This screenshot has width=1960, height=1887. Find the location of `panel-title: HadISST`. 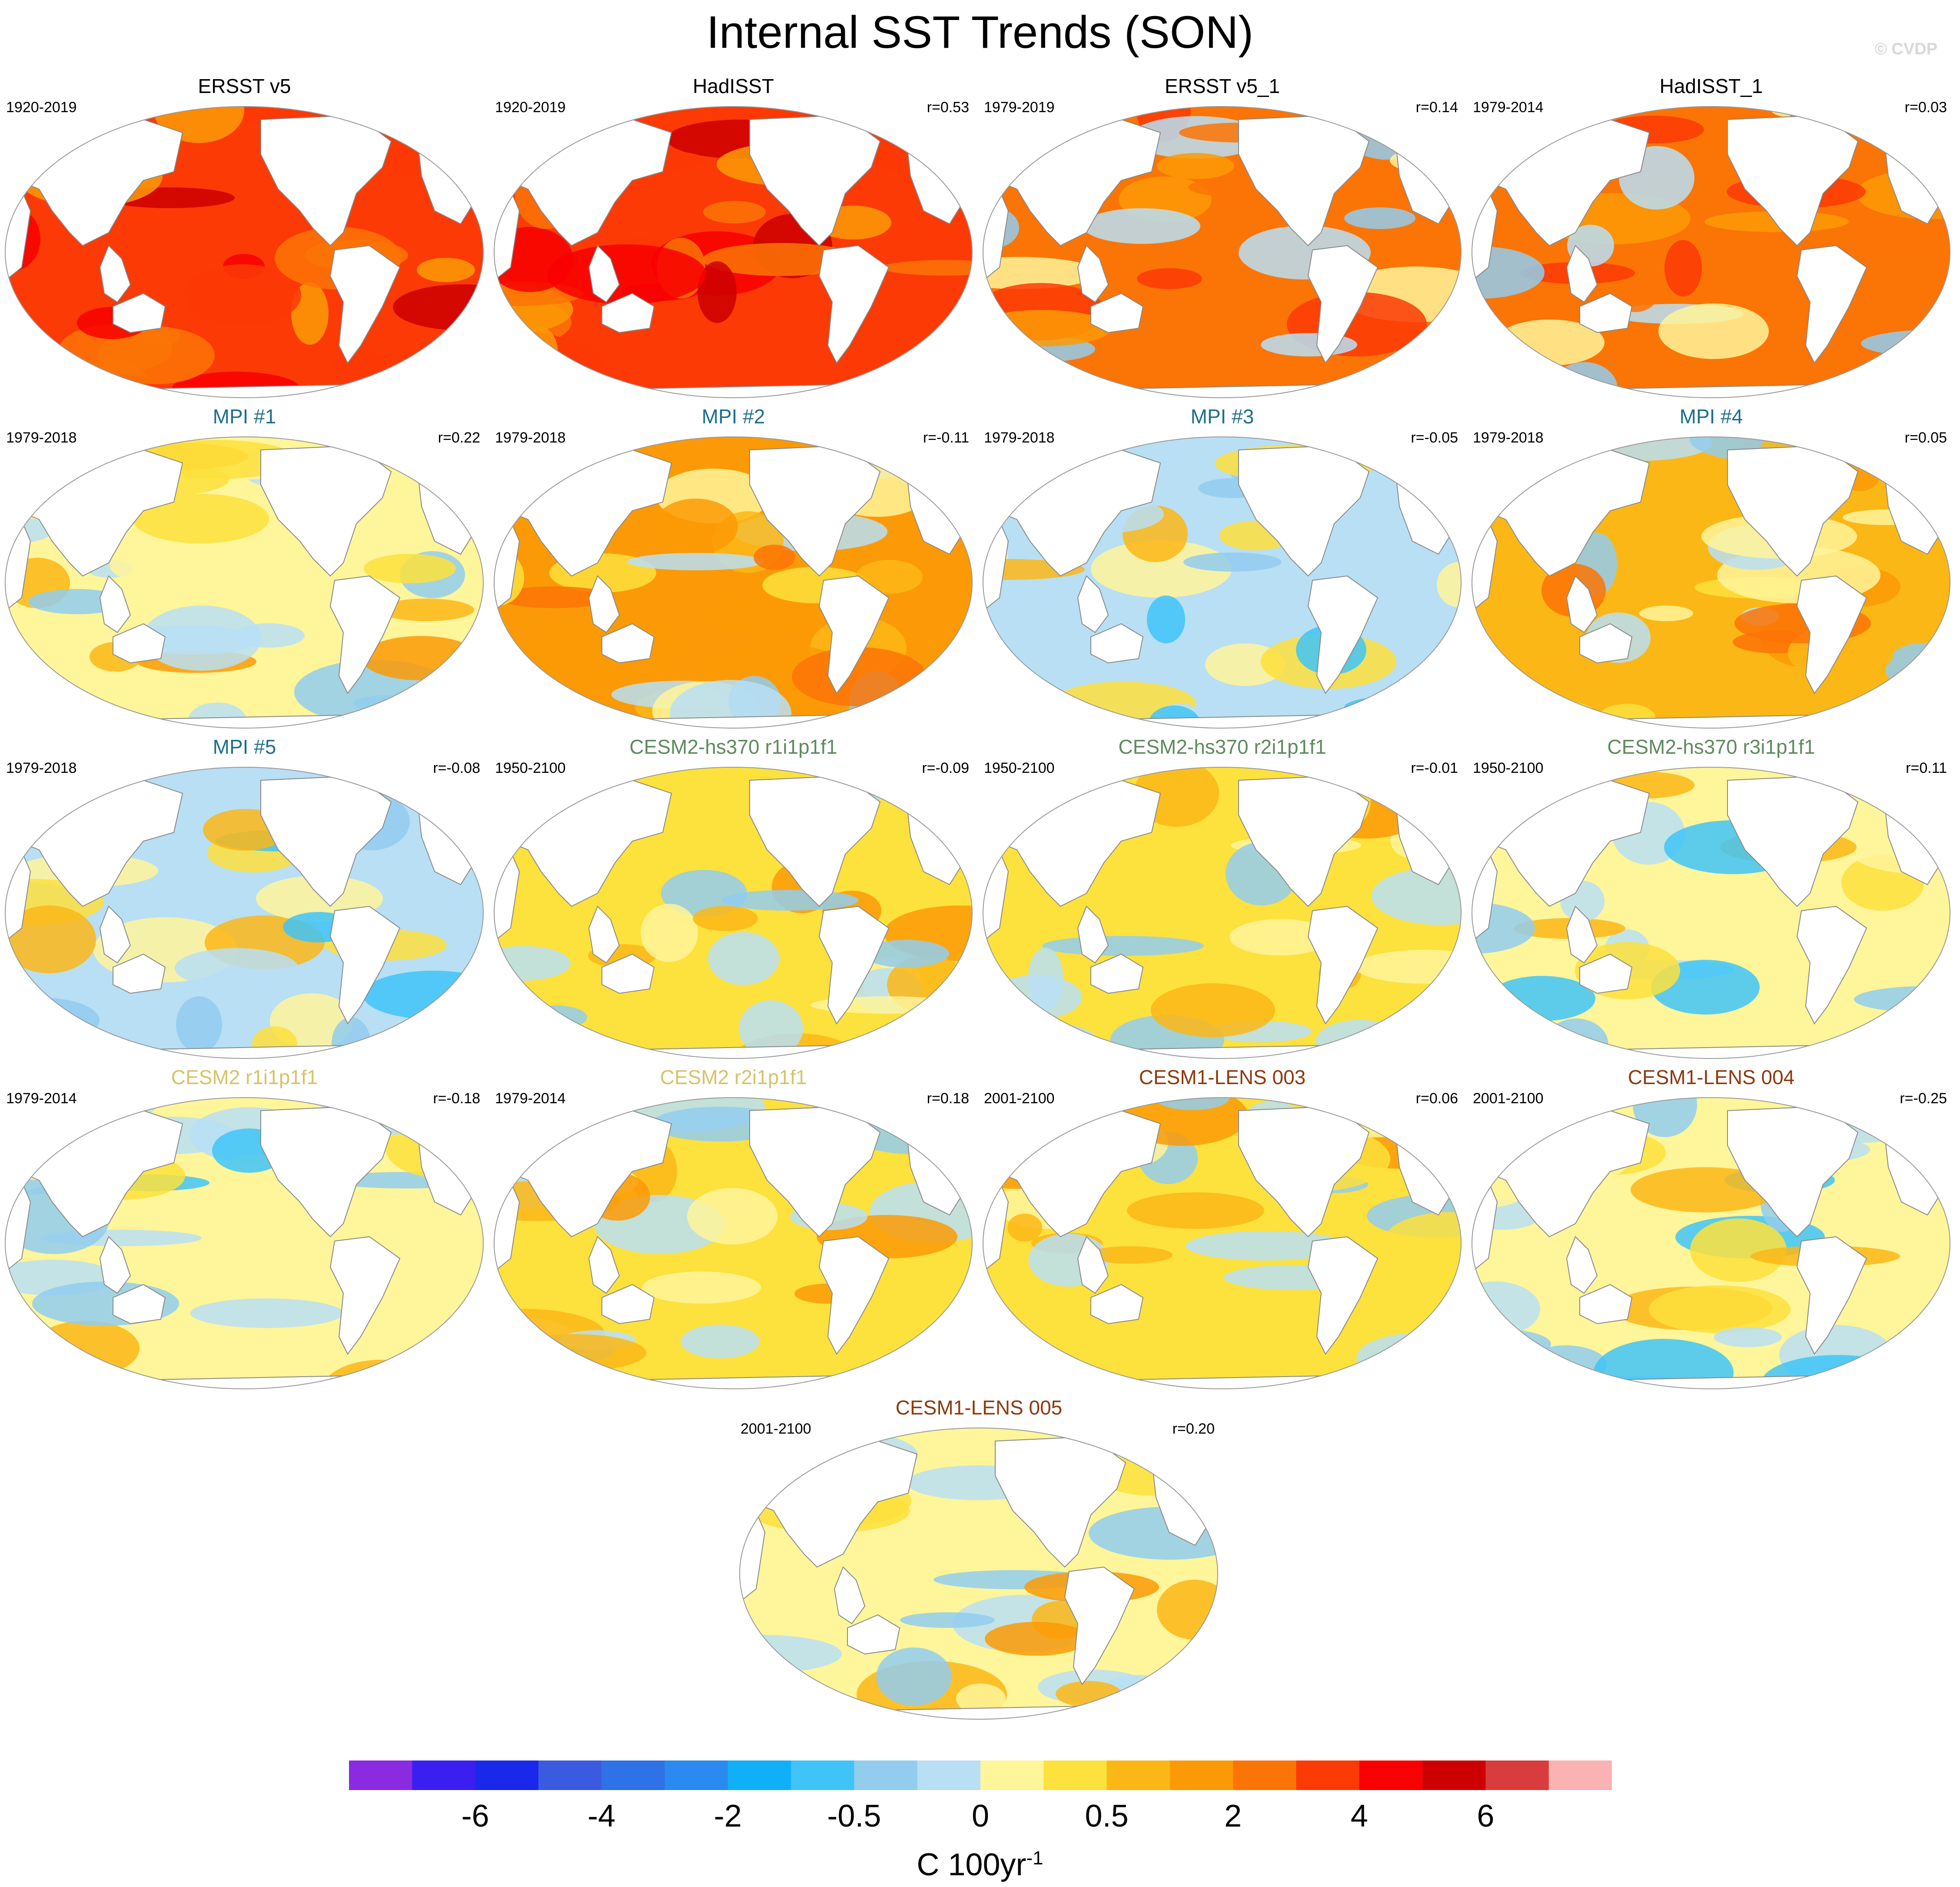

panel-title: HadISST is located at coordinates (733, 86).